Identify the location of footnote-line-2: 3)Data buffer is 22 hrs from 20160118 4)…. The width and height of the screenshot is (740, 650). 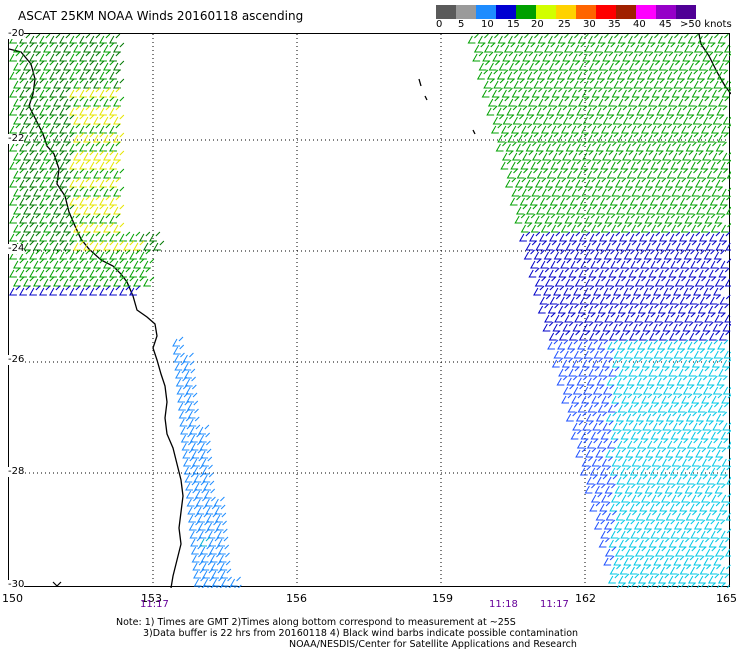
(361, 633).